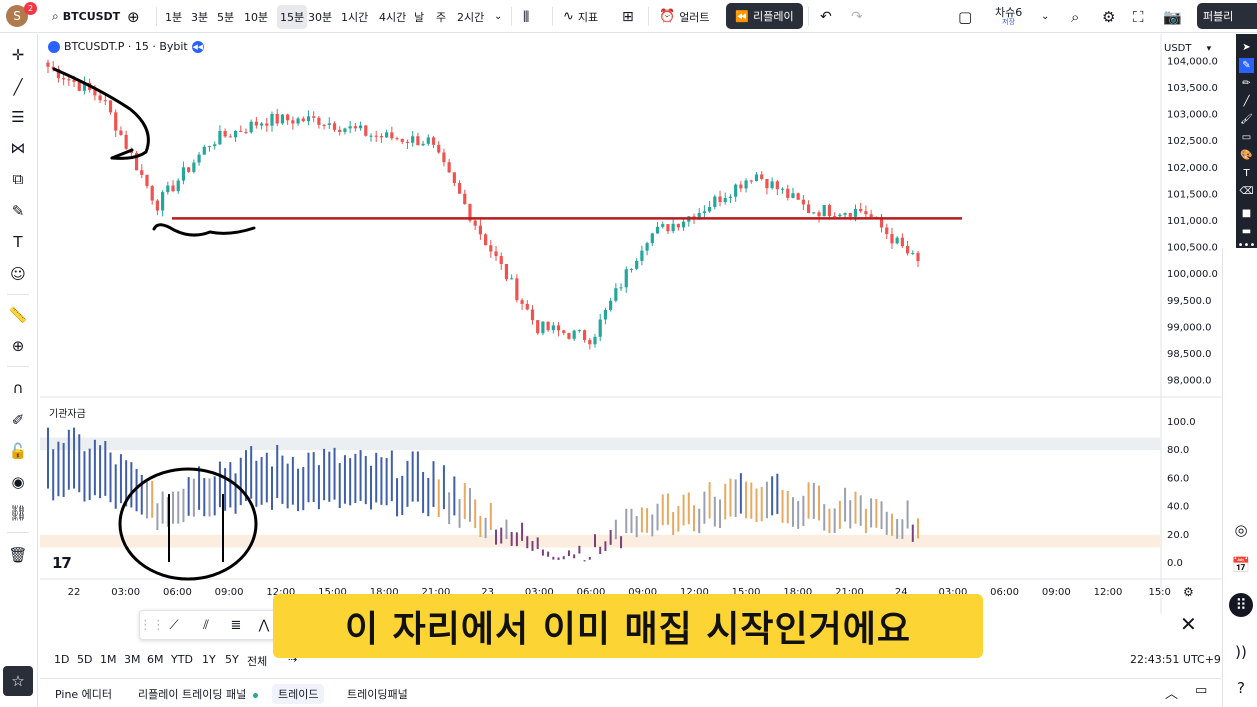 This screenshot has height=707, width=1257. I want to click on indicators-button: ∿ 지표, so click(581, 16).